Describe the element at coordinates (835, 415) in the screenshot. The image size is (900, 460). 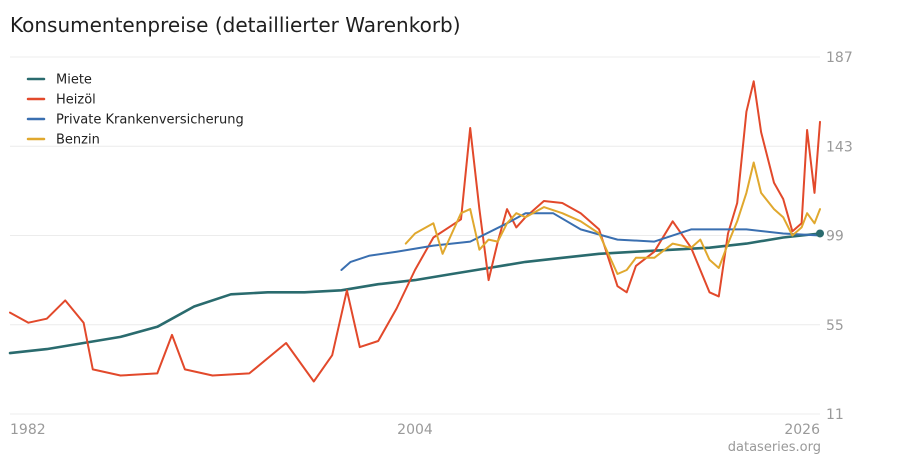
I see `y-tick-label-4: 11` at that location.